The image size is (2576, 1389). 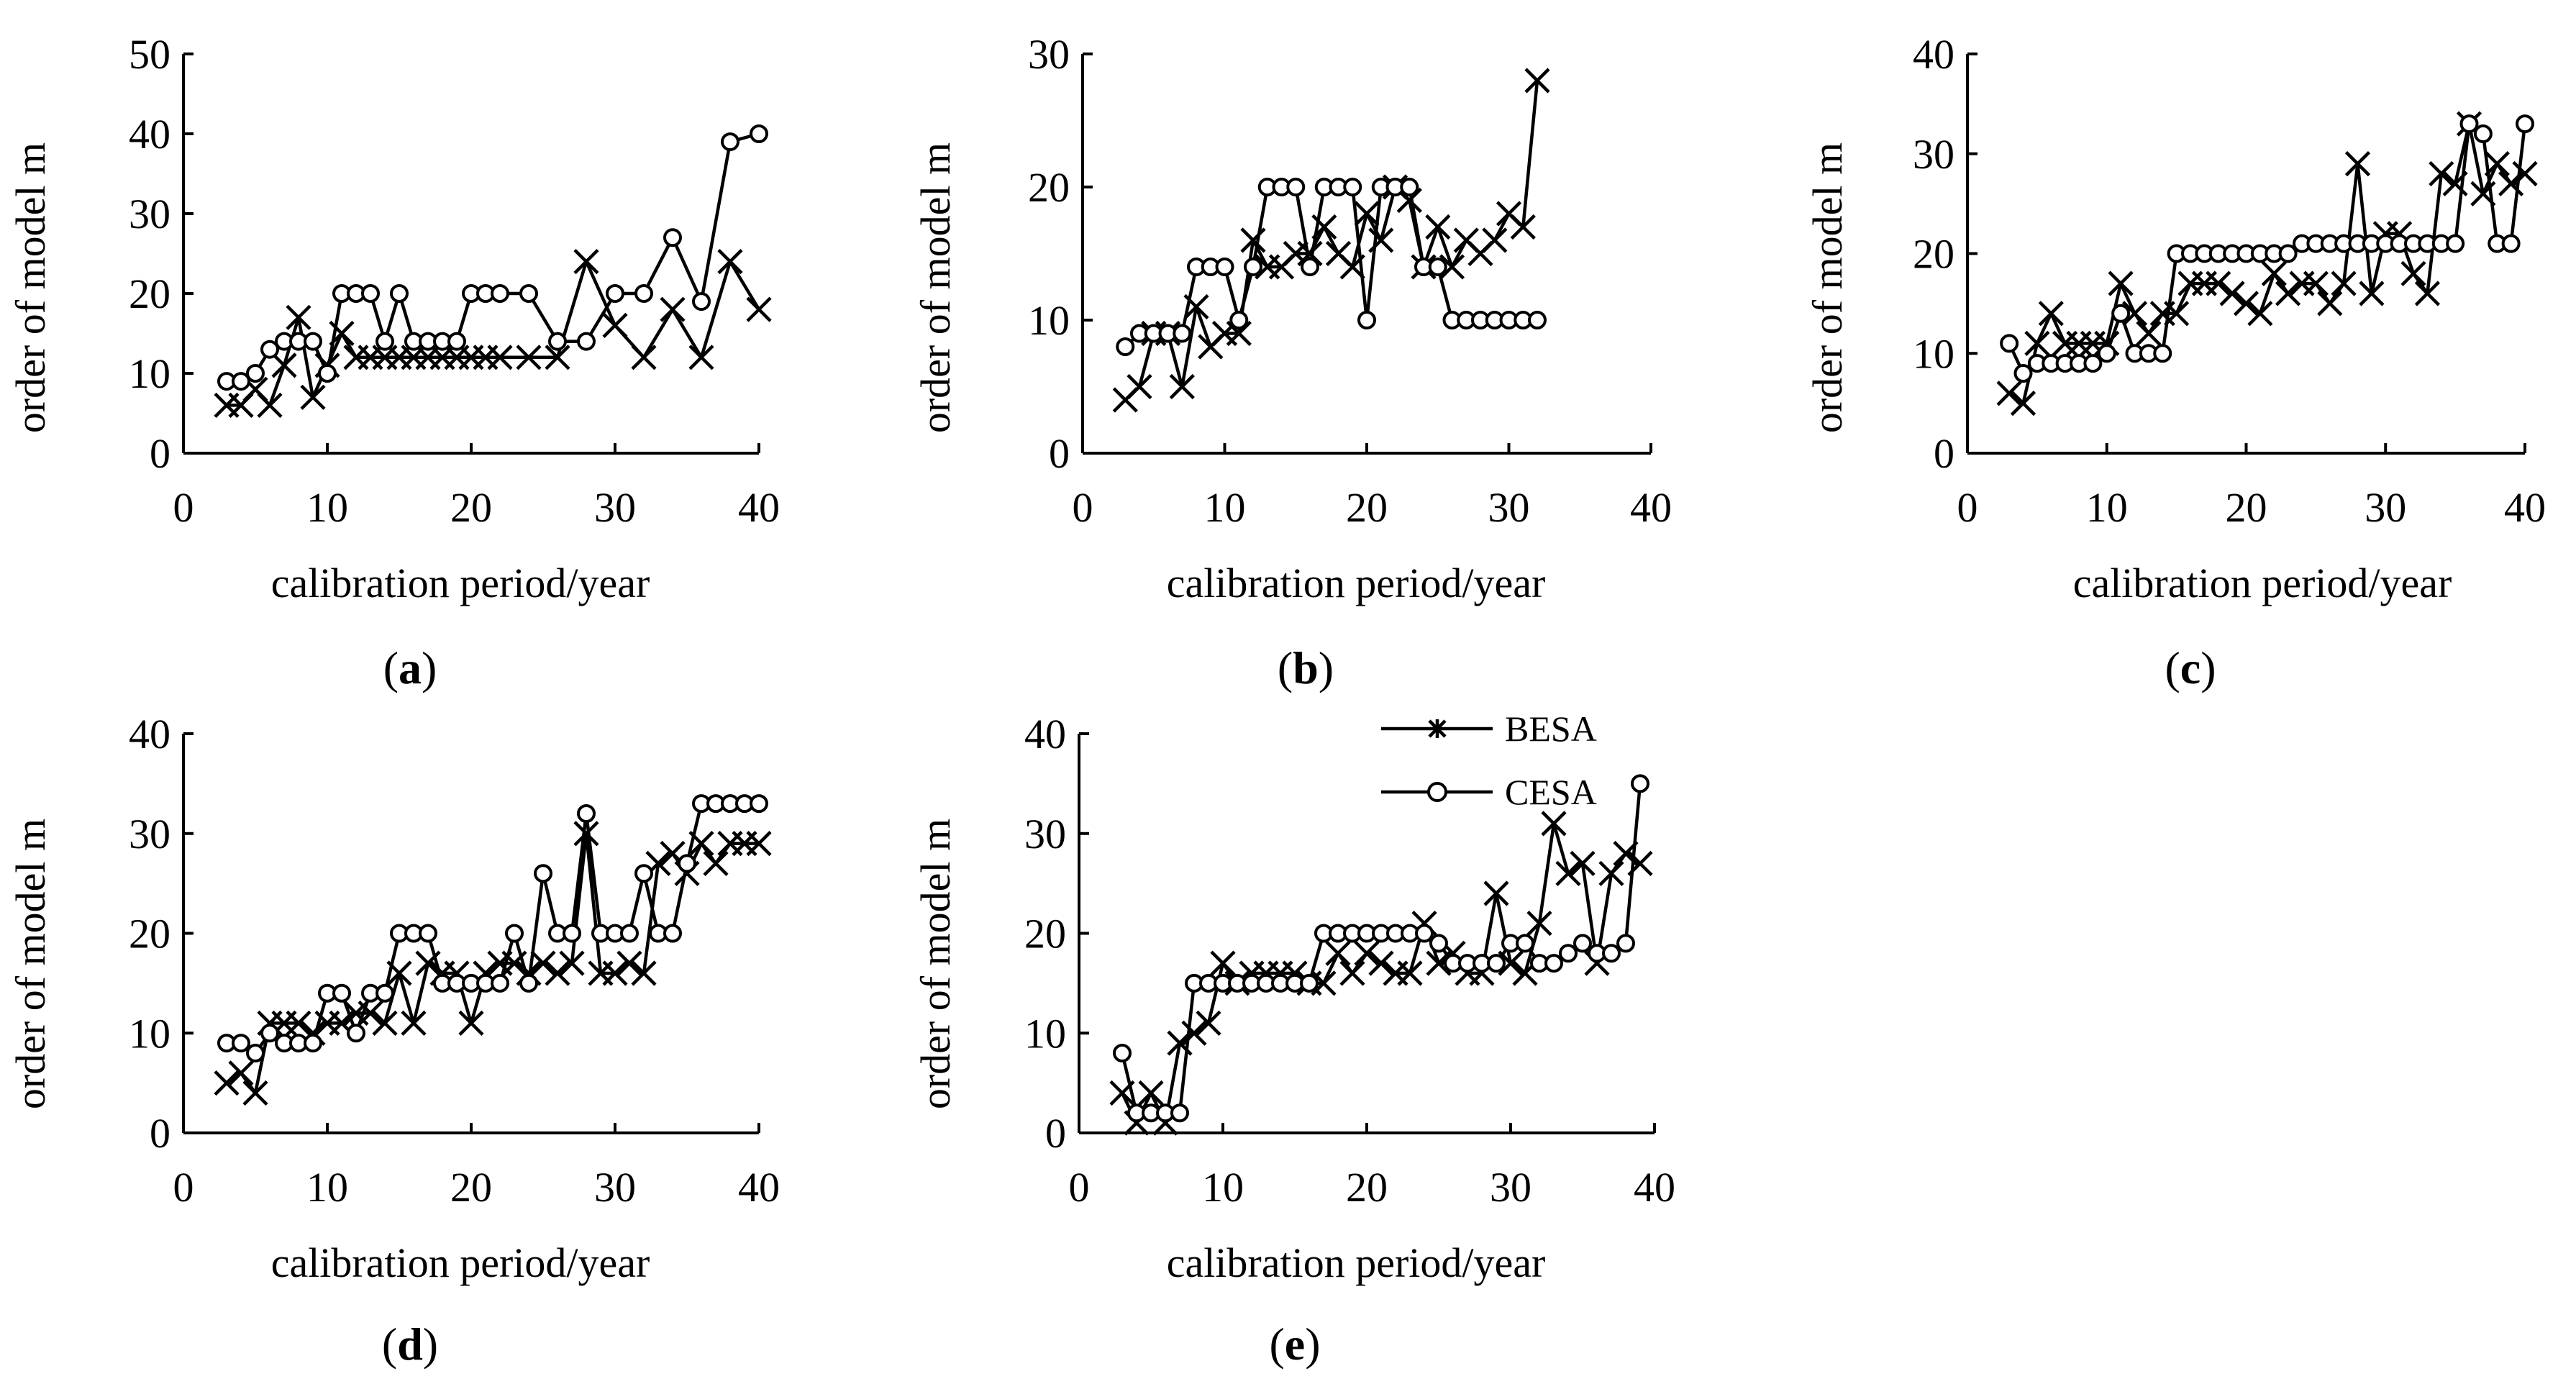 What do you see at coordinates (1944, 454) in the screenshot?
I see `panel-c-y-tick-label: 0` at bounding box center [1944, 454].